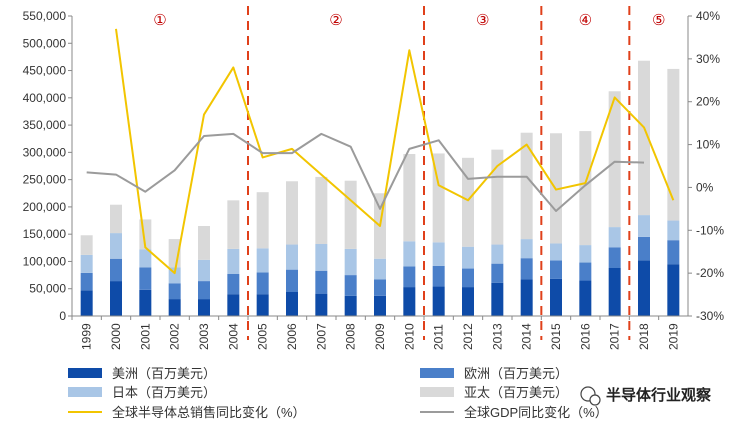 This screenshot has width=740, height=437. Describe the element at coordinates (595, 400) in the screenshot. I see `wechat-icon-bubble` at that location.